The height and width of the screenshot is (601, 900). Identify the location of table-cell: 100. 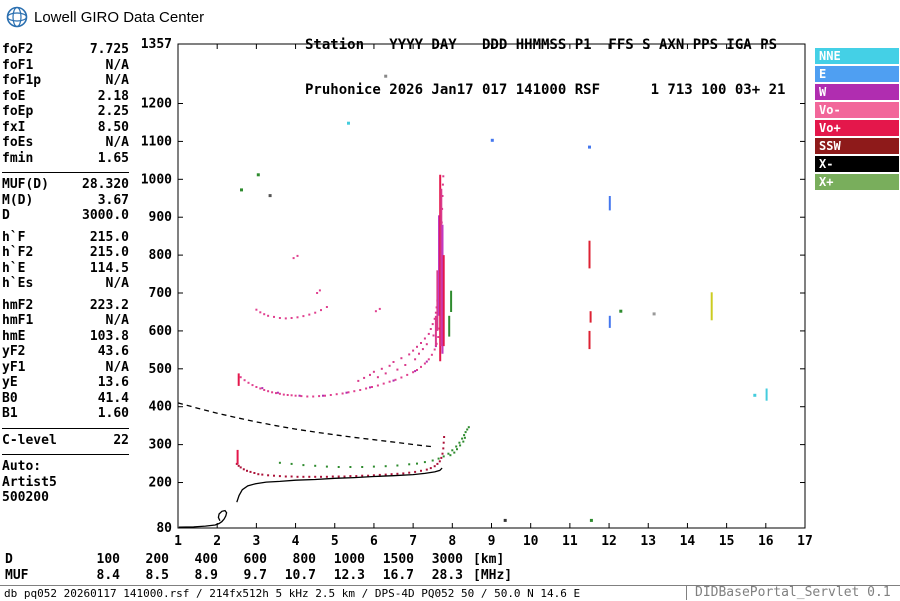
(108, 559).